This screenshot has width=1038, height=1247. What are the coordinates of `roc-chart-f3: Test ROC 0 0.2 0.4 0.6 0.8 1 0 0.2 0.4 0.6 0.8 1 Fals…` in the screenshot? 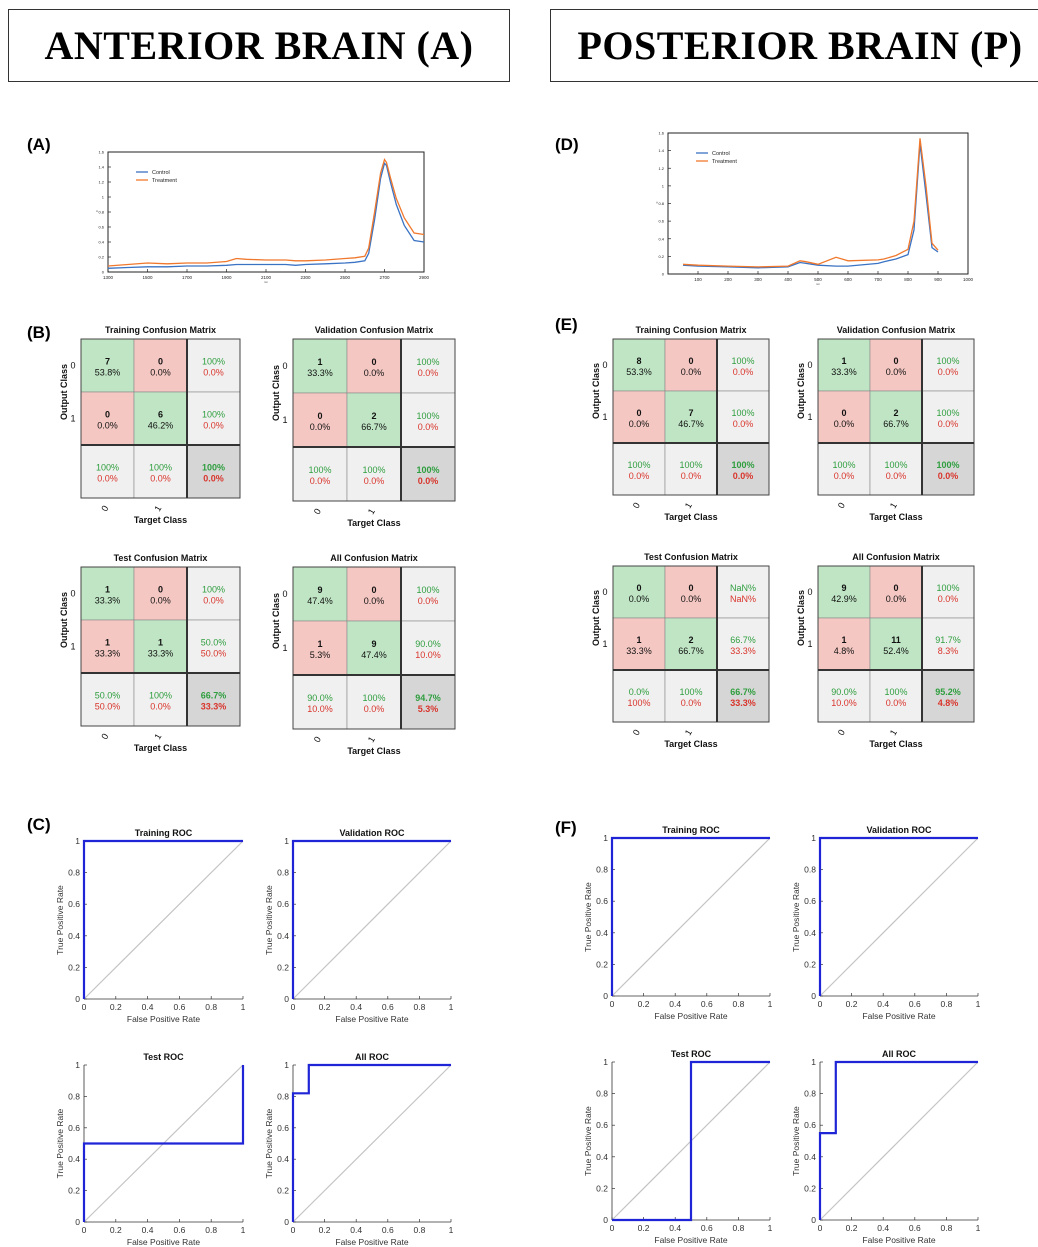 It's located at (678, 1147).